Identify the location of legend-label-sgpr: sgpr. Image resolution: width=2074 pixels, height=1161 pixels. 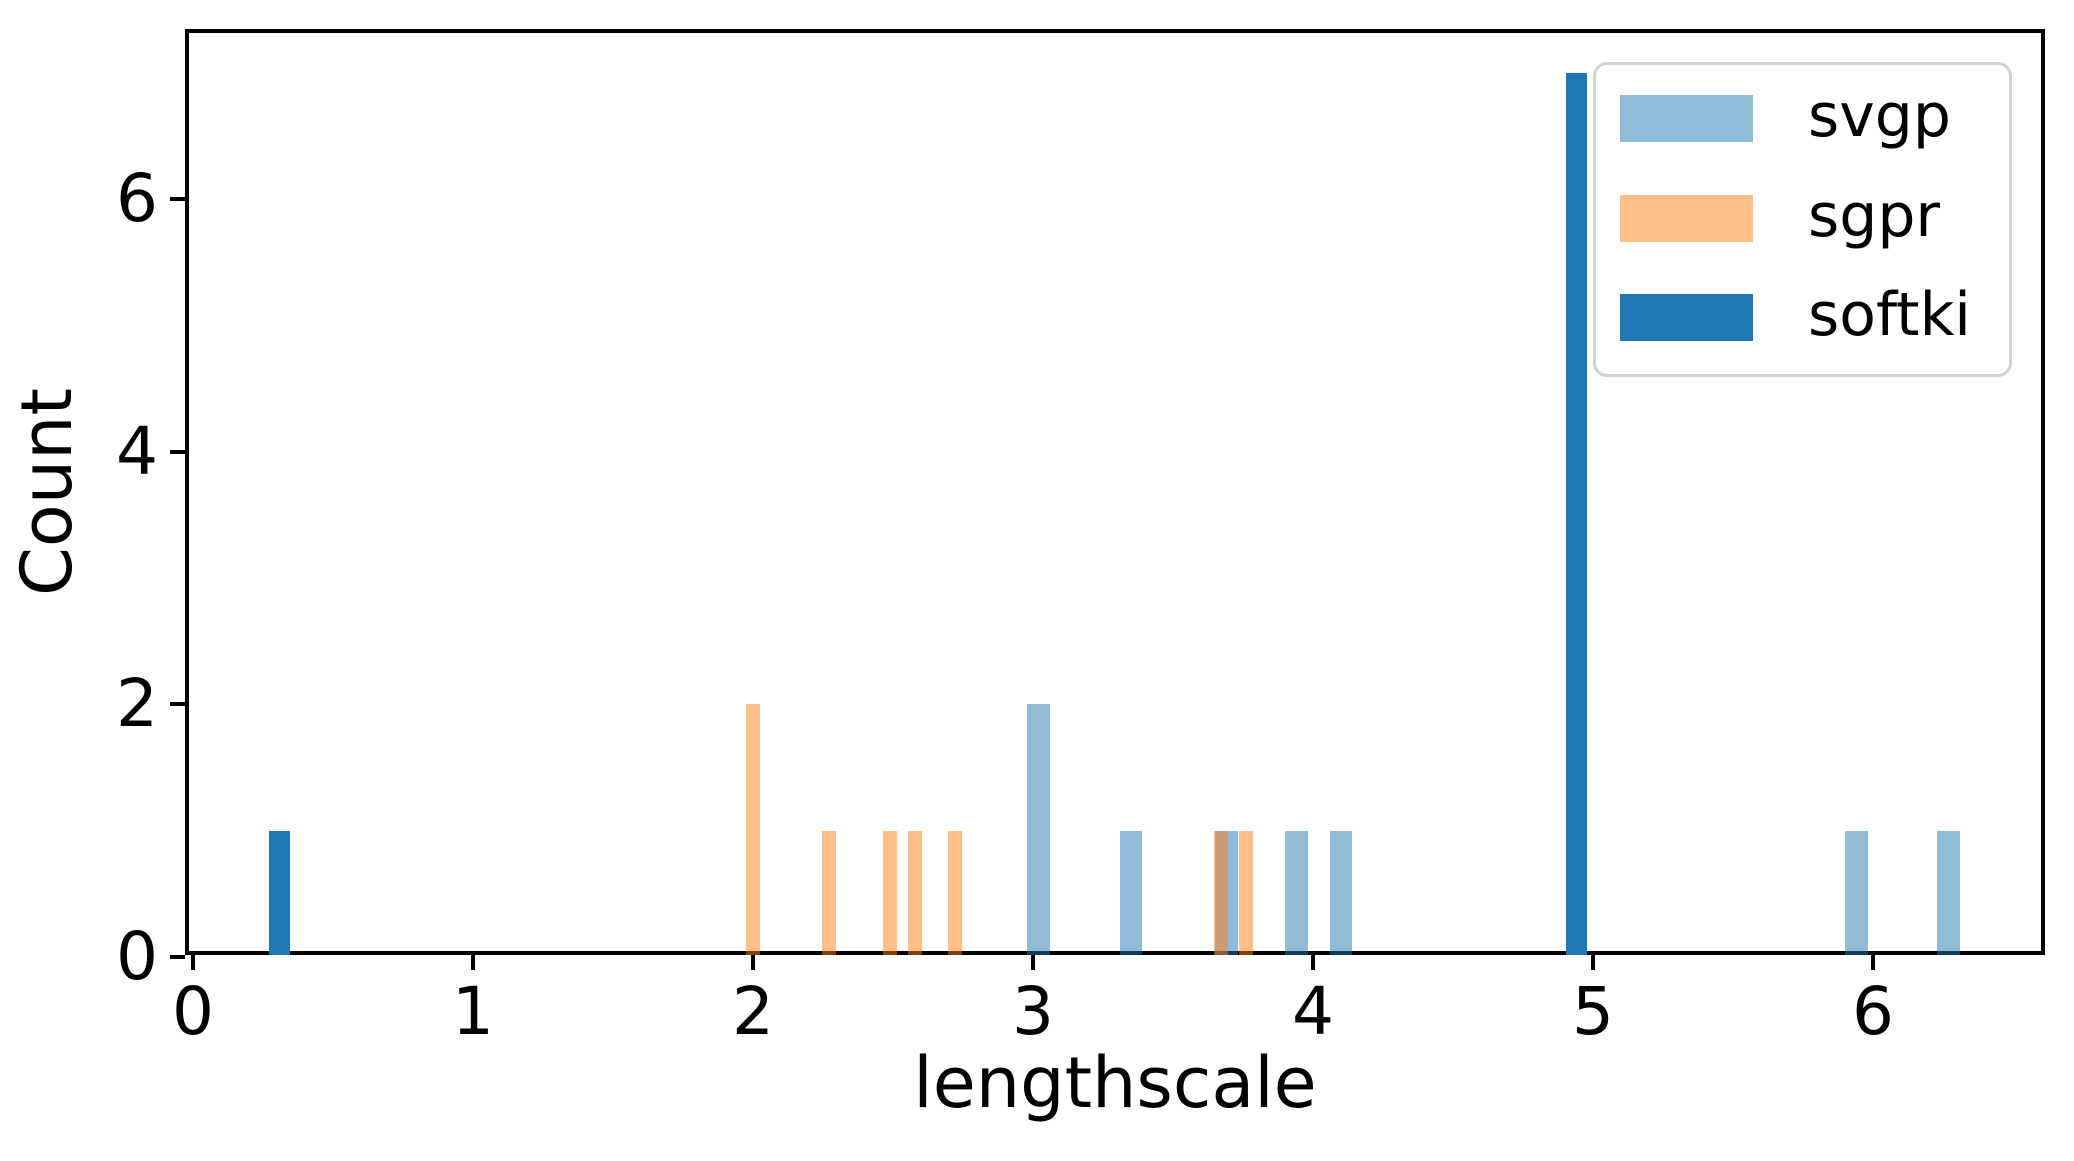
(1874, 215).